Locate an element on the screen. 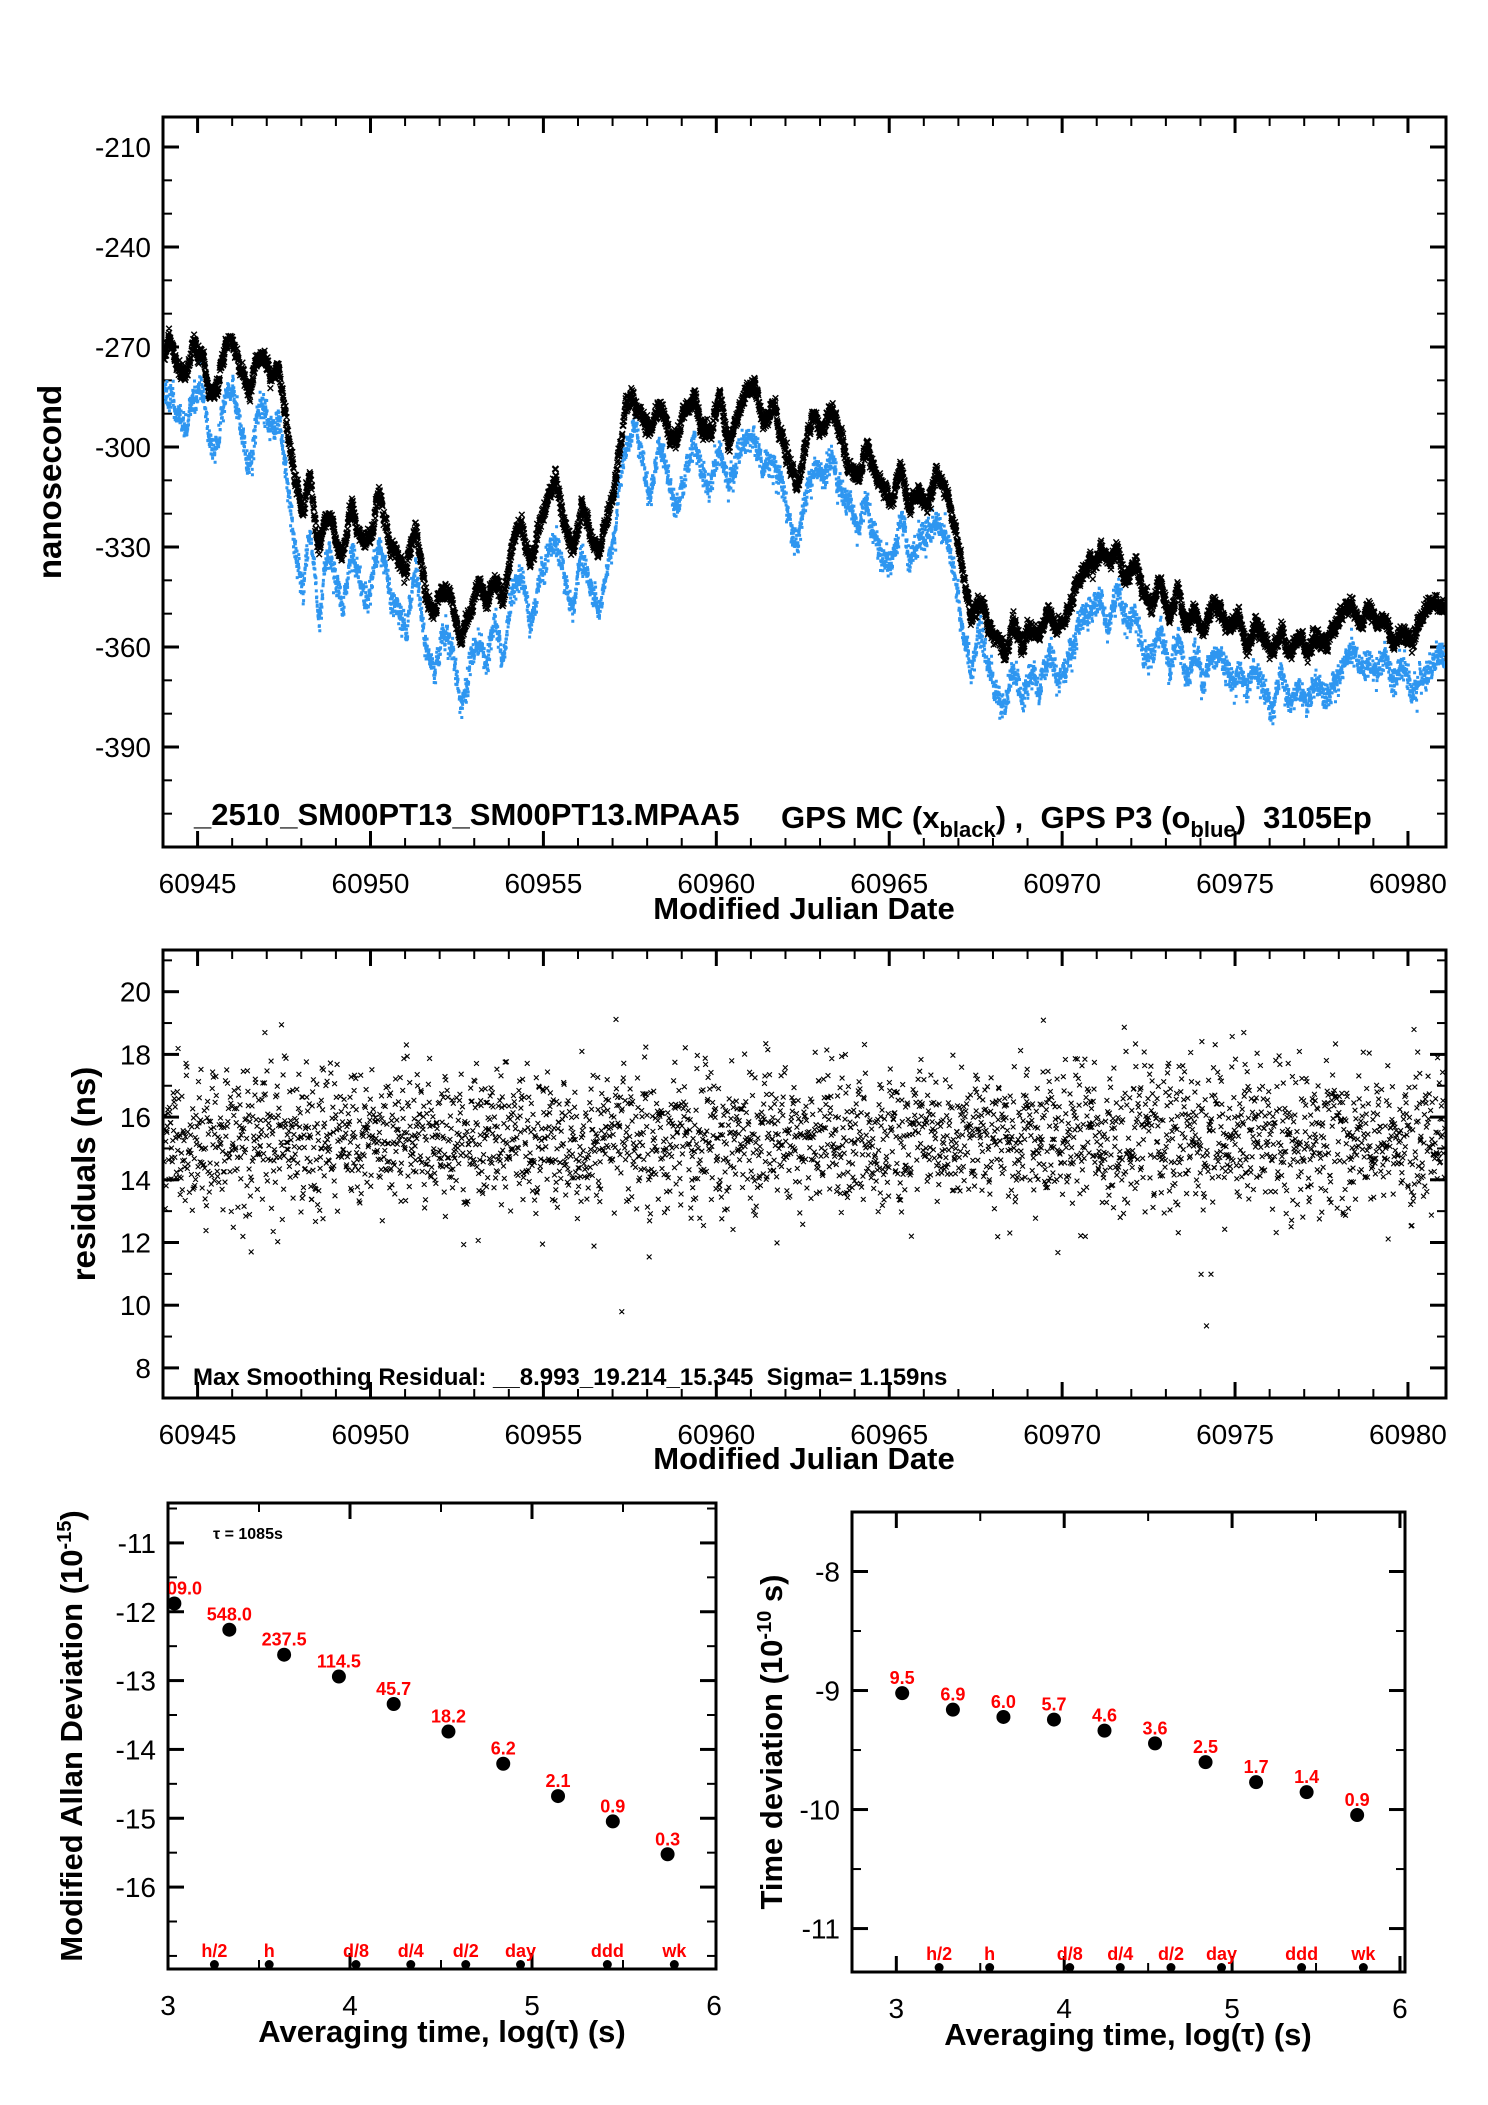 This screenshot has width=1488, height=2105. point-value-label: 09.0 is located at coordinates (184, 1588).